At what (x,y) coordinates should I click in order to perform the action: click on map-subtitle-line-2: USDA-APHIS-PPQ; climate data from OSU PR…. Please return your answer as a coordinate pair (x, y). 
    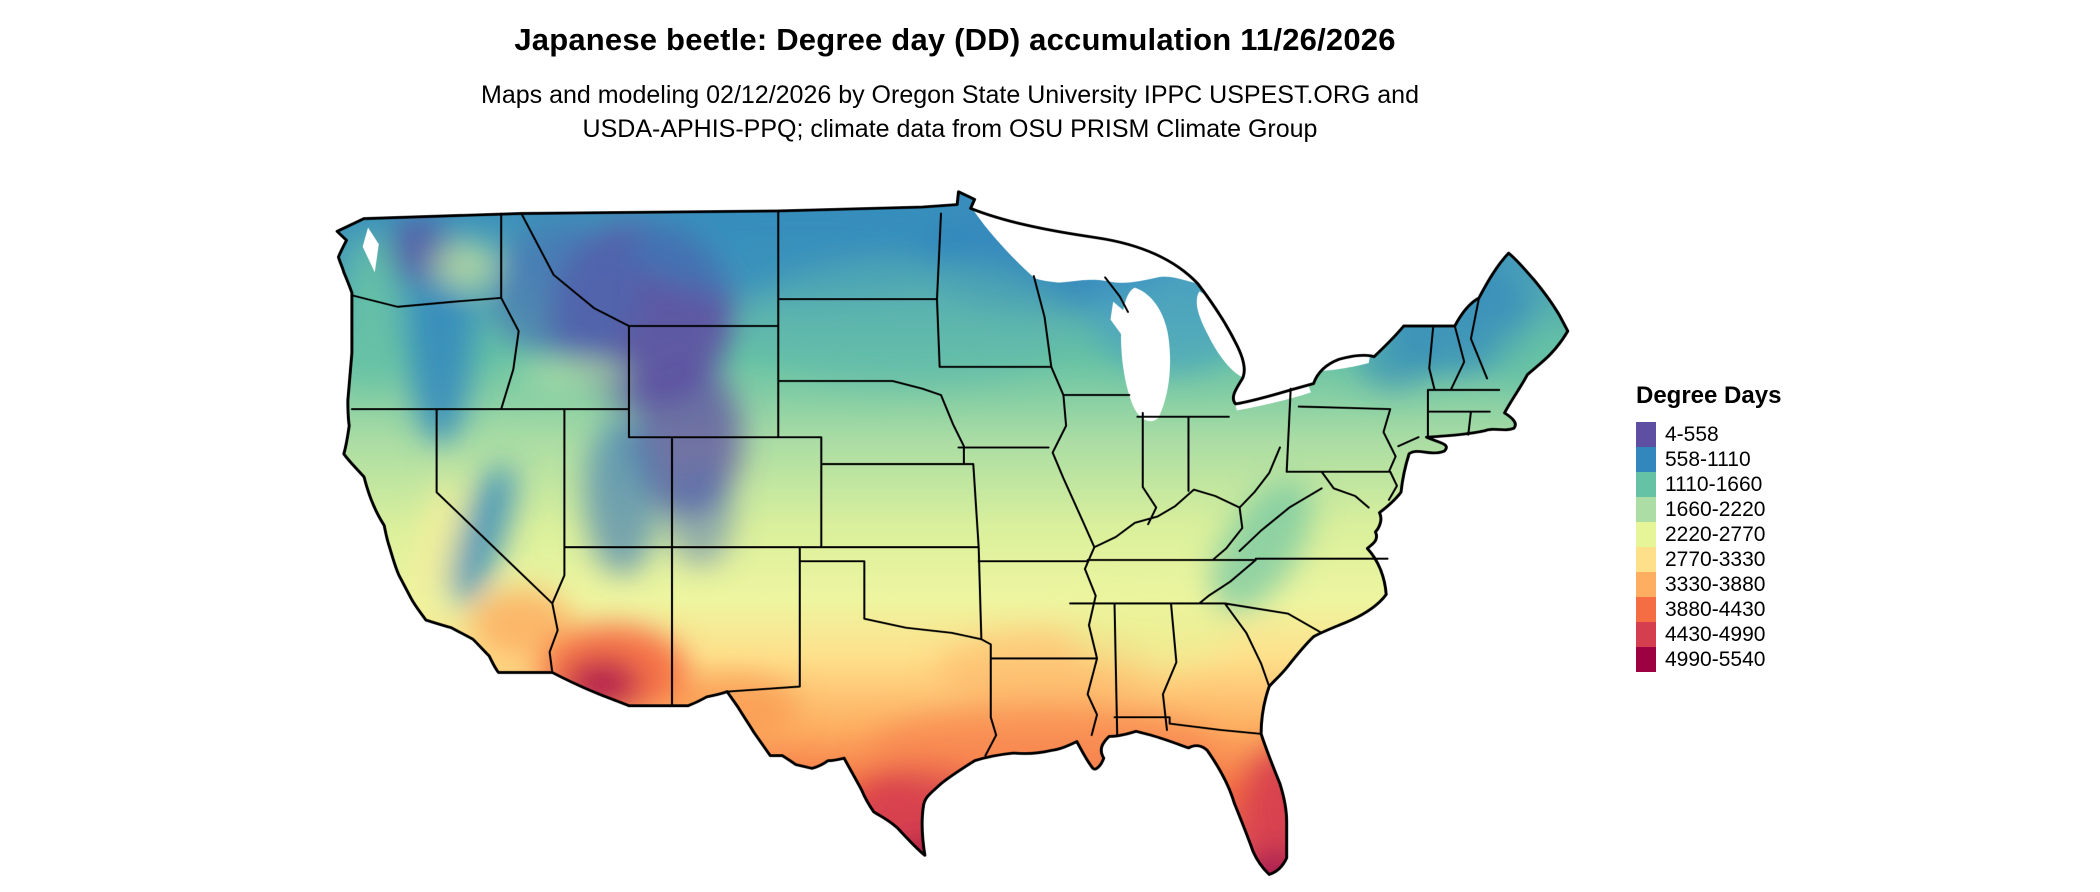
    Looking at the image, I should click on (950, 129).